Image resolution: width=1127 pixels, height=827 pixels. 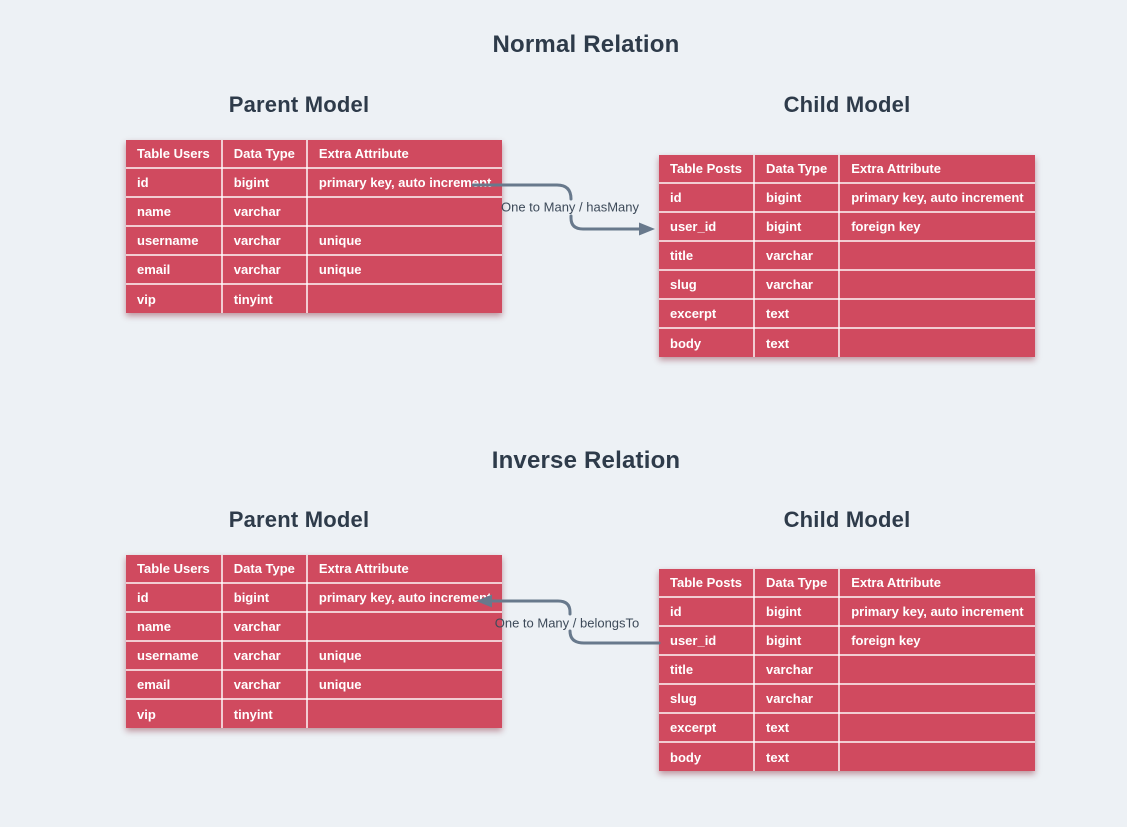 What do you see at coordinates (707, 342) in the screenshot?
I see `table-cell: body` at bounding box center [707, 342].